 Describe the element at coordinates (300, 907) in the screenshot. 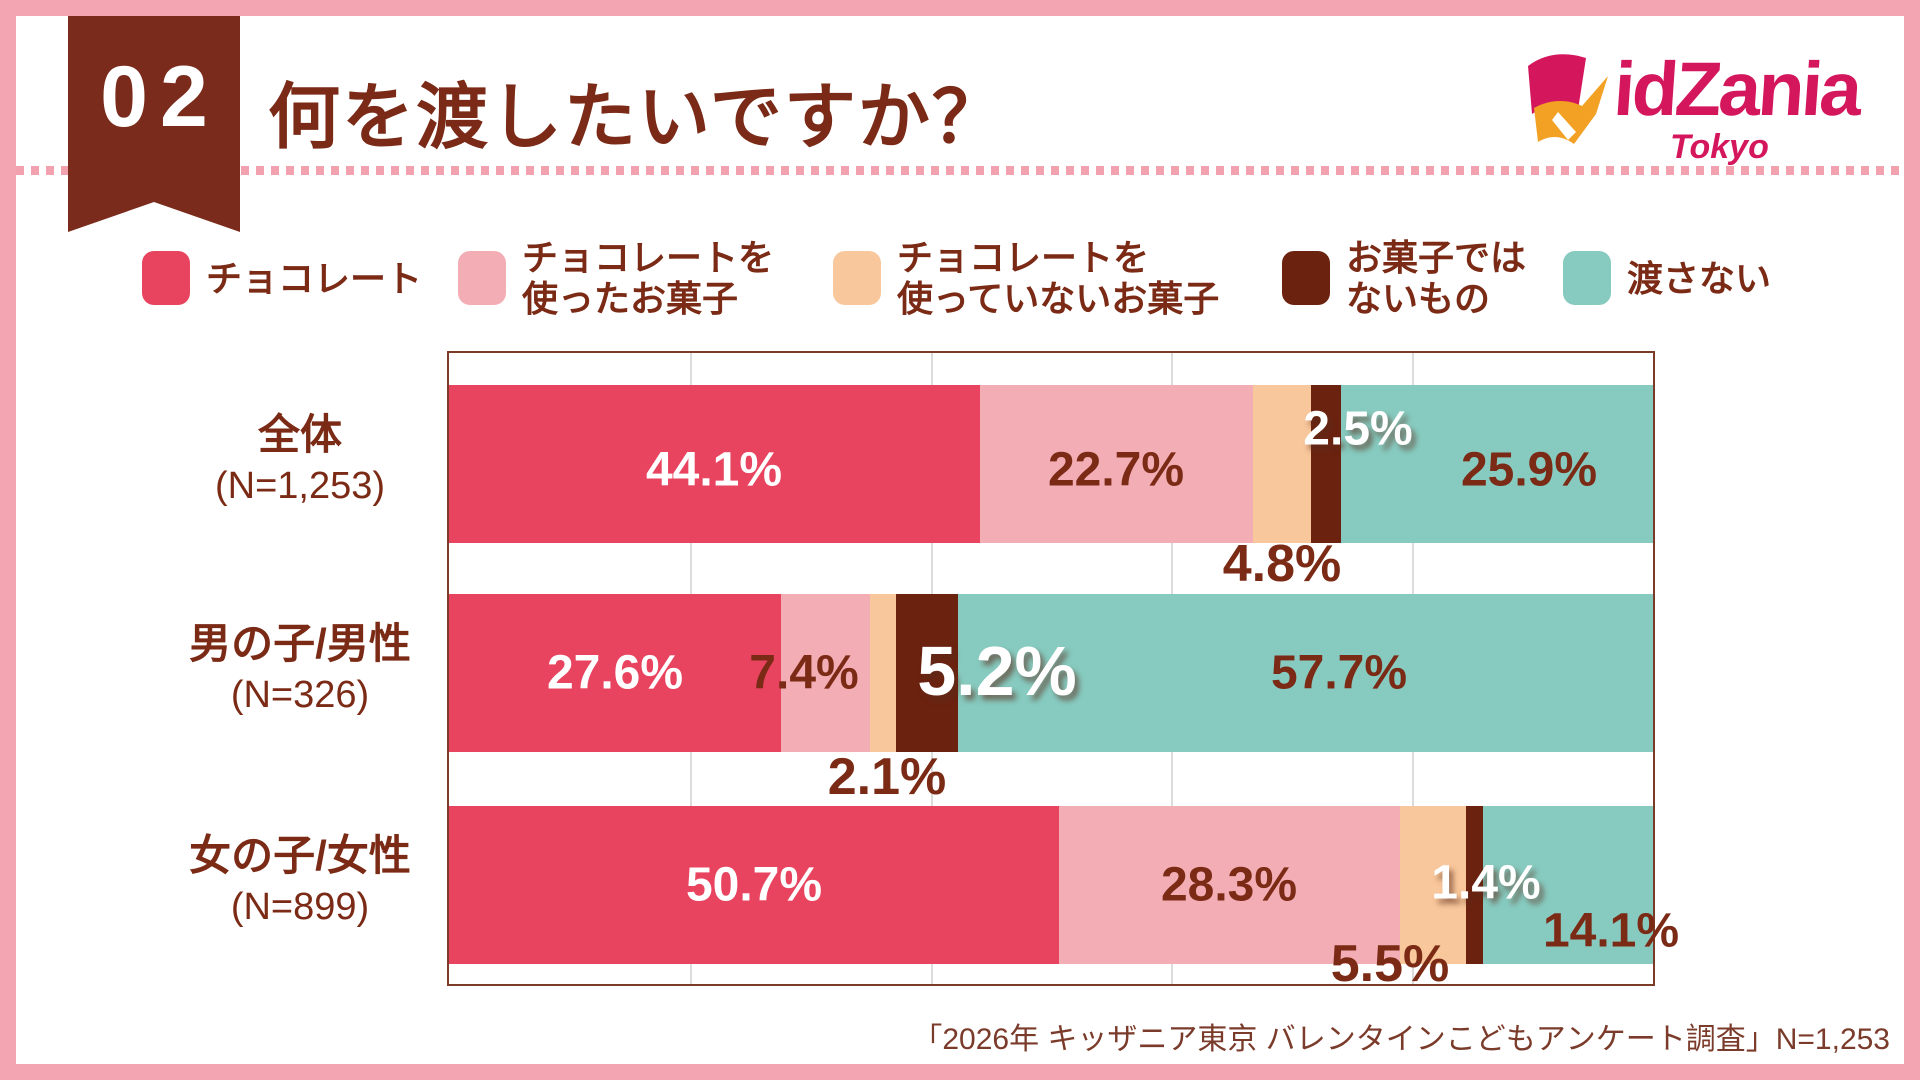

I see `category-sample-size: (N=899)` at that location.